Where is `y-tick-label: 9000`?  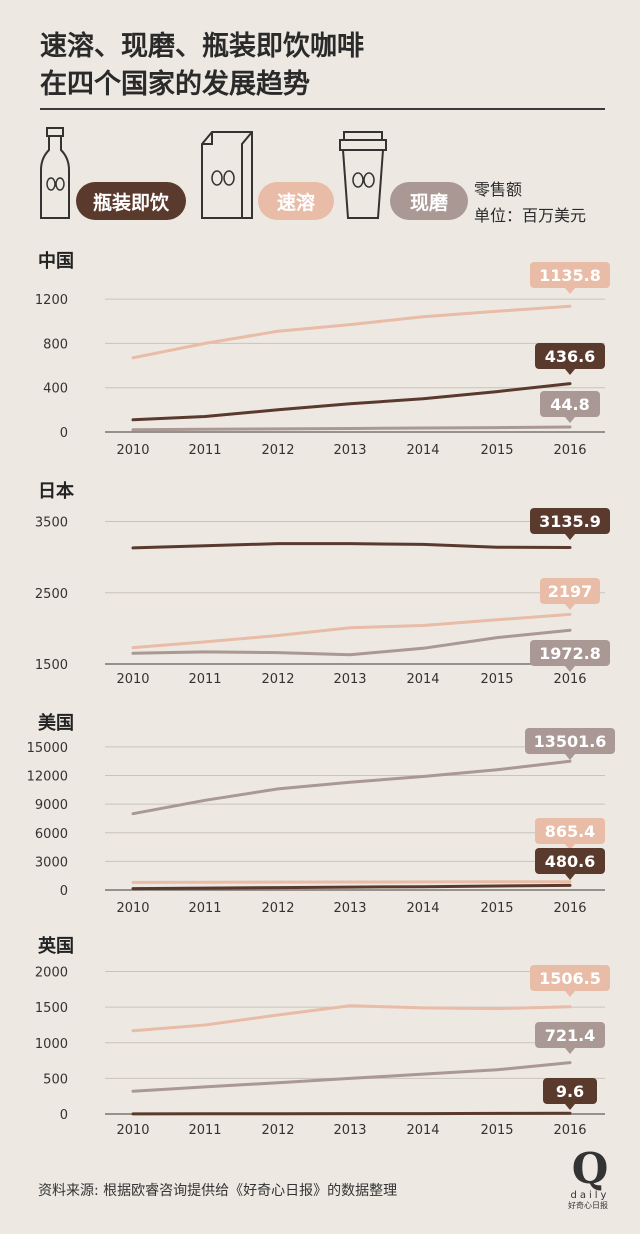 y-tick-label: 9000 is located at coordinates (51, 805).